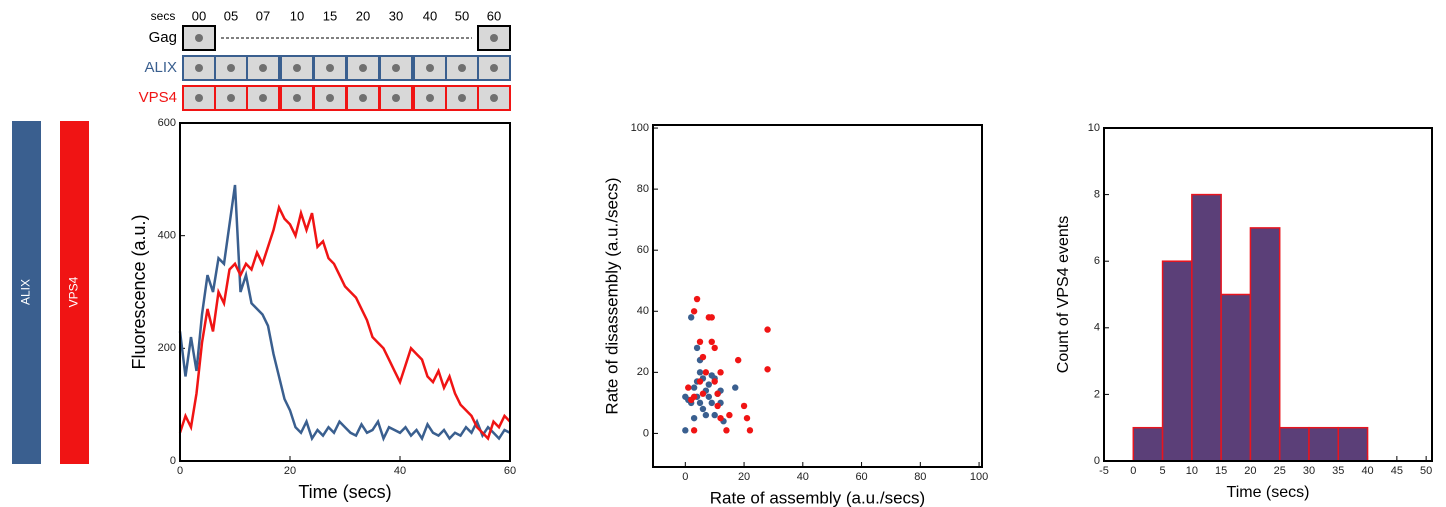 This screenshot has width=1446, height=507. Describe the element at coordinates (920, 477) in the screenshot. I see `x-tick-label: 80` at that location.